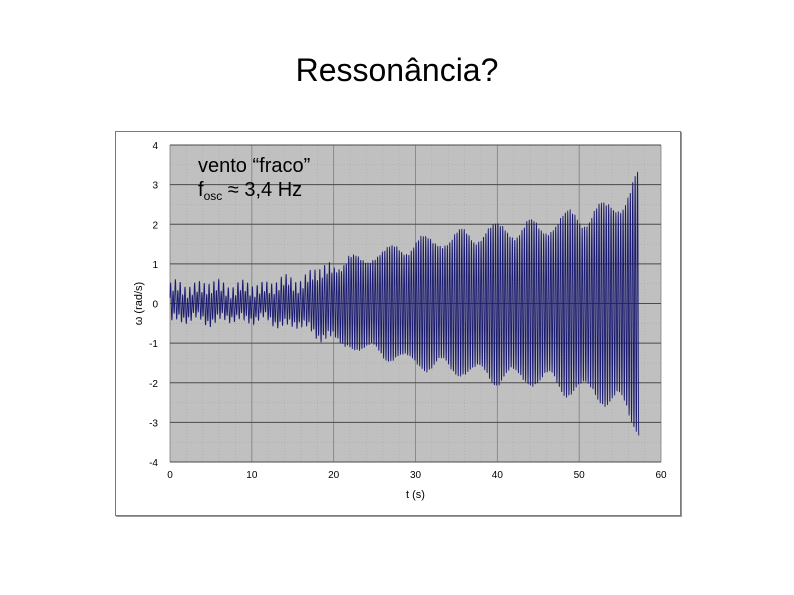 The width and height of the screenshot is (794, 595). What do you see at coordinates (334, 475) in the screenshot?
I see `x-tick-label: 20` at bounding box center [334, 475].